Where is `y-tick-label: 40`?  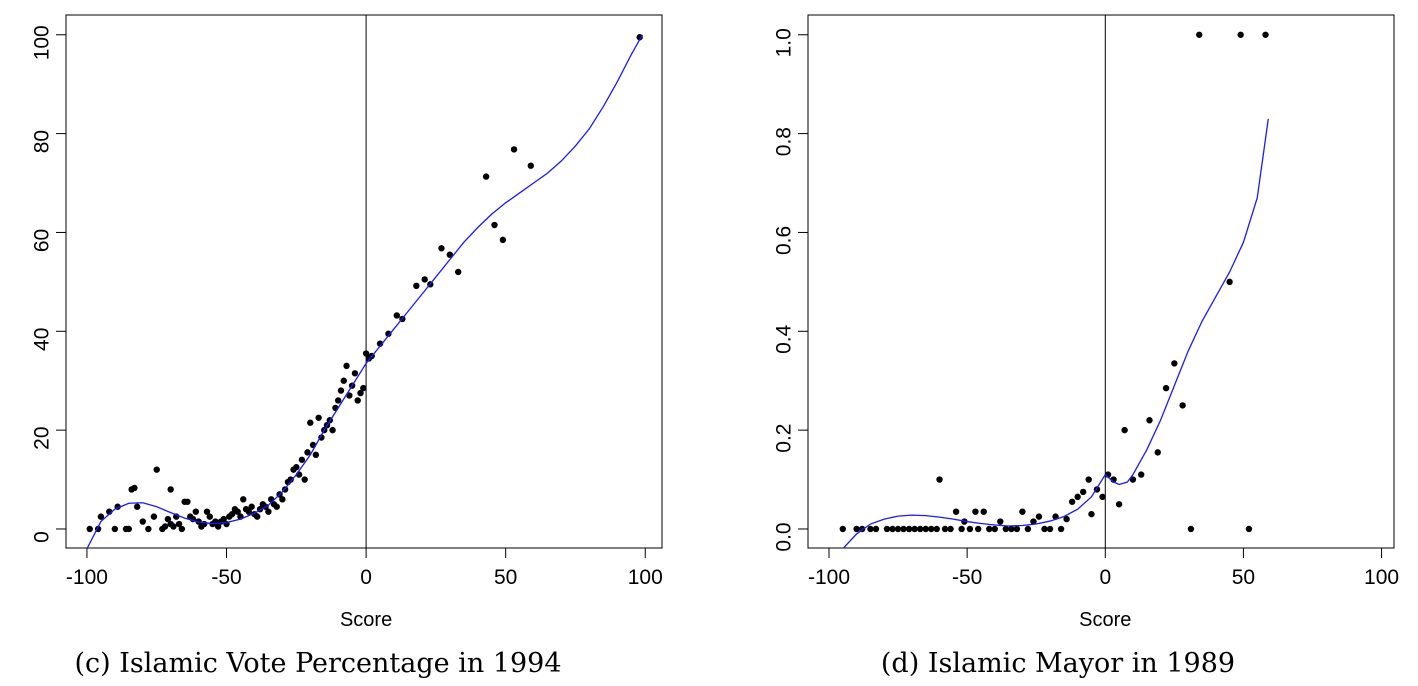 y-tick-label: 40 is located at coordinates (42, 339).